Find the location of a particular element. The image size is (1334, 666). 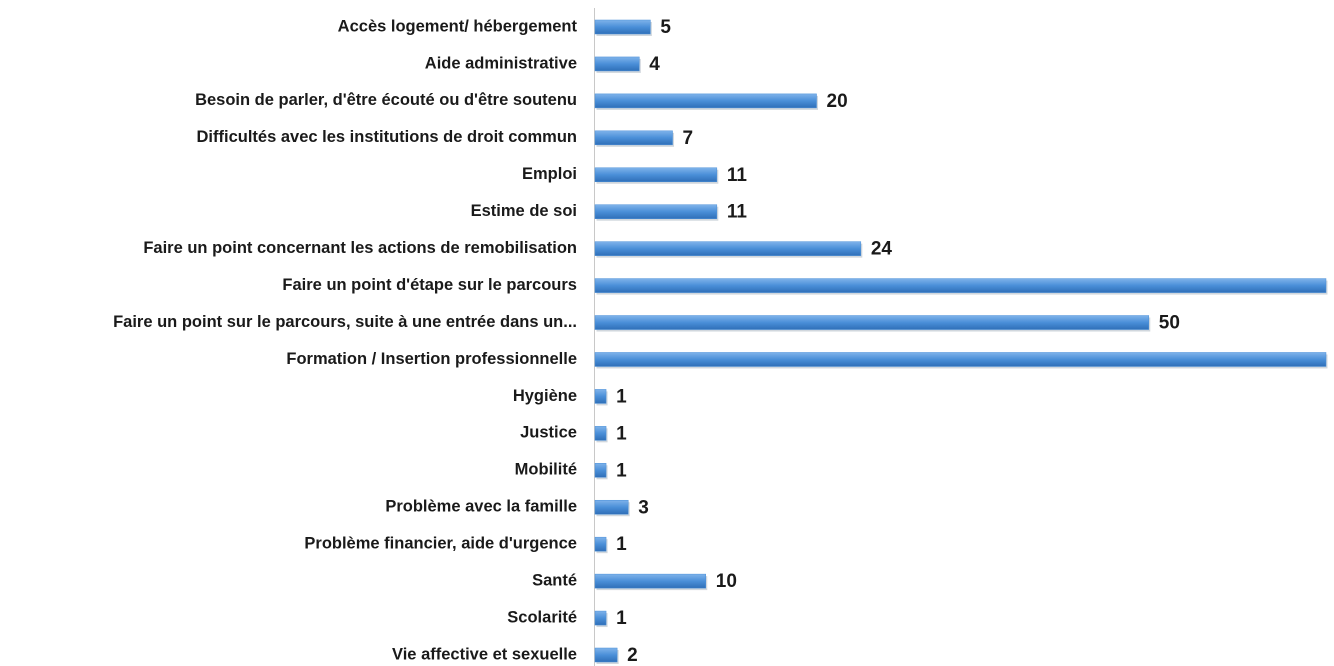

category-label: Hygiène is located at coordinates (545, 396).